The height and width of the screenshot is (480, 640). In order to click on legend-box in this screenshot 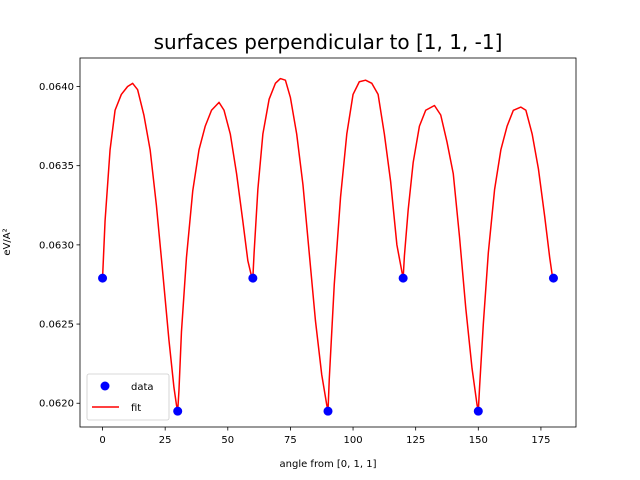, I will do `click(128, 397)`.